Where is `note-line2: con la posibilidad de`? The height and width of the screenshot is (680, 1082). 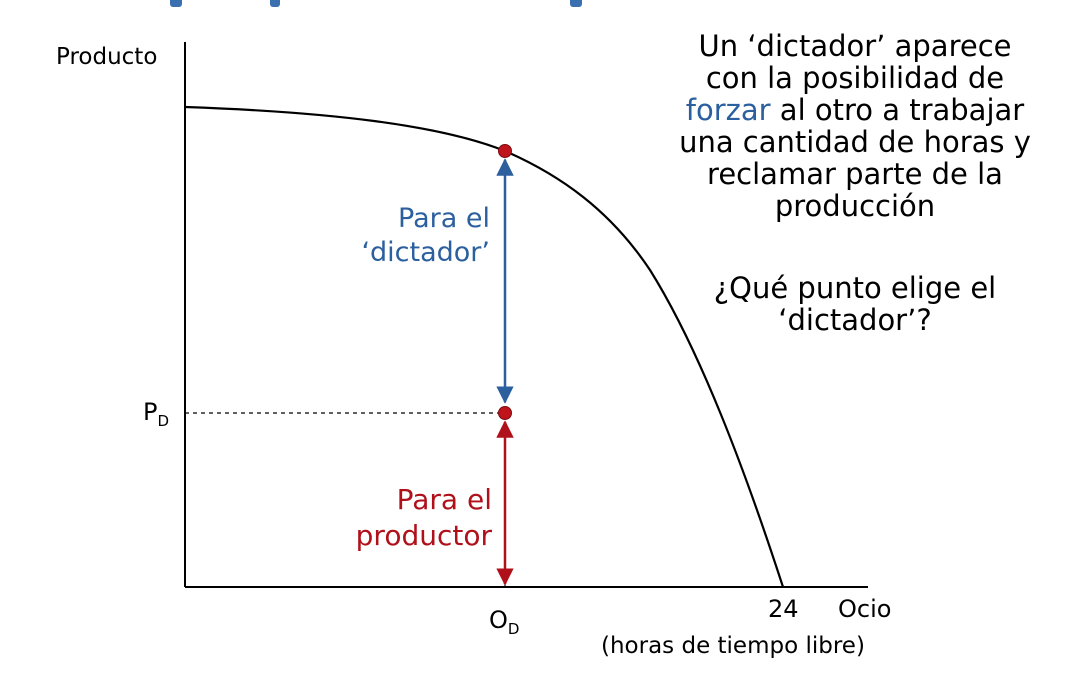
note-line2: con la posibilidad de is located at coordinates (855, 78).